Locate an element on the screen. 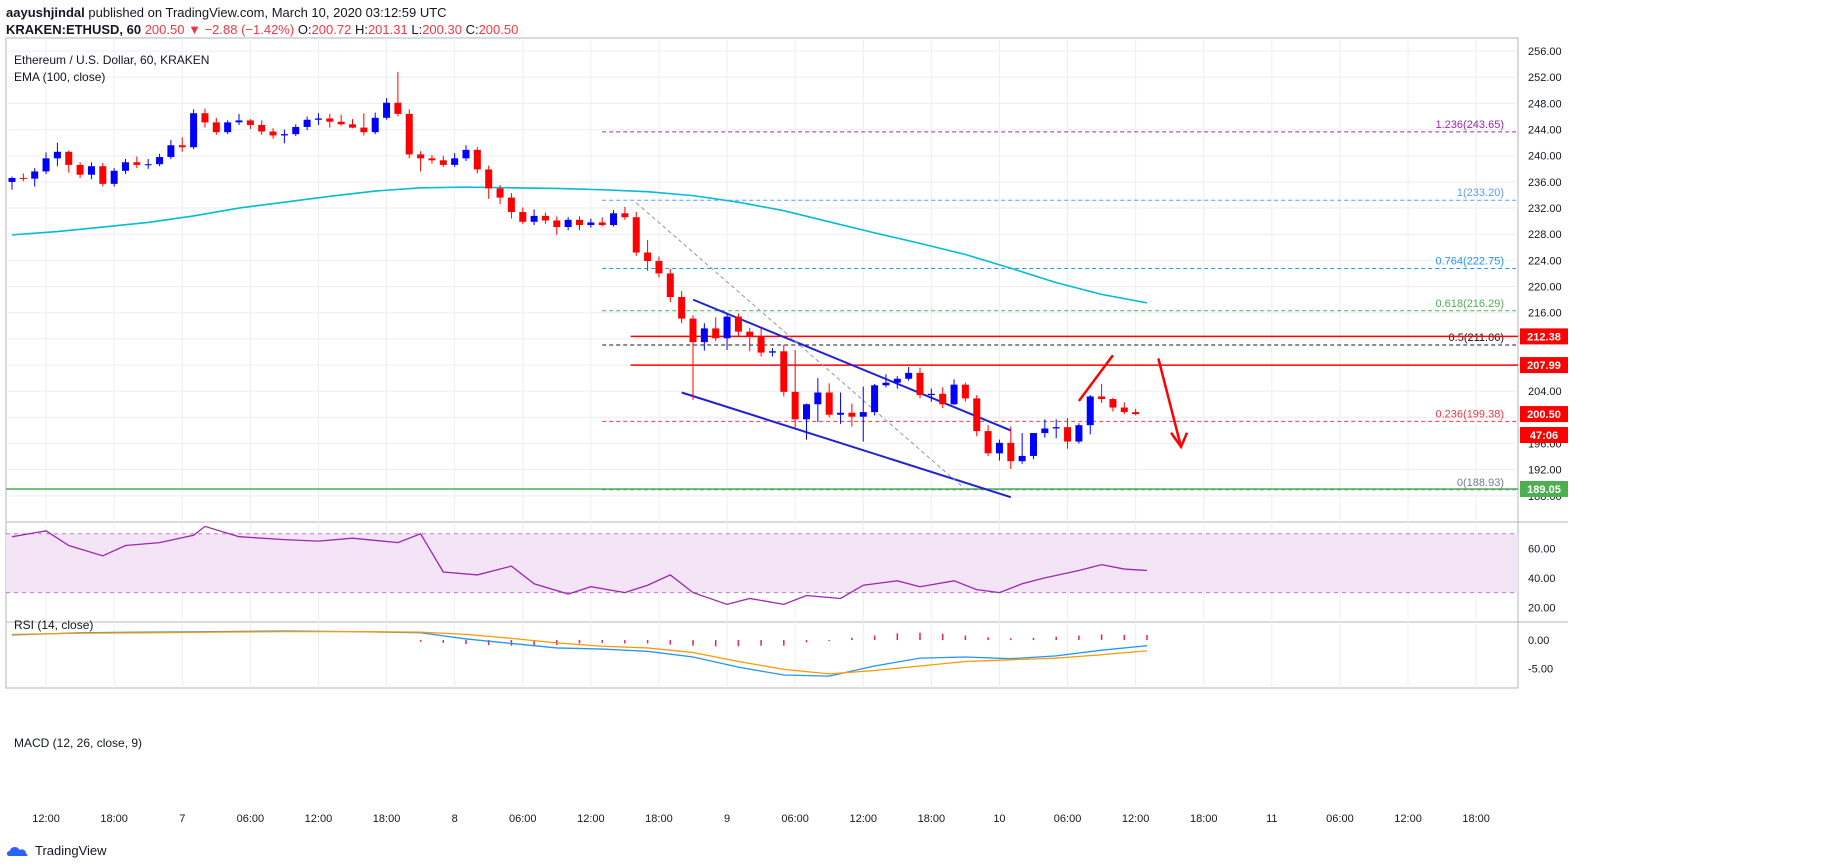 The image size is (1828, 868). rsi-pane is located at coordinates (762, 565).